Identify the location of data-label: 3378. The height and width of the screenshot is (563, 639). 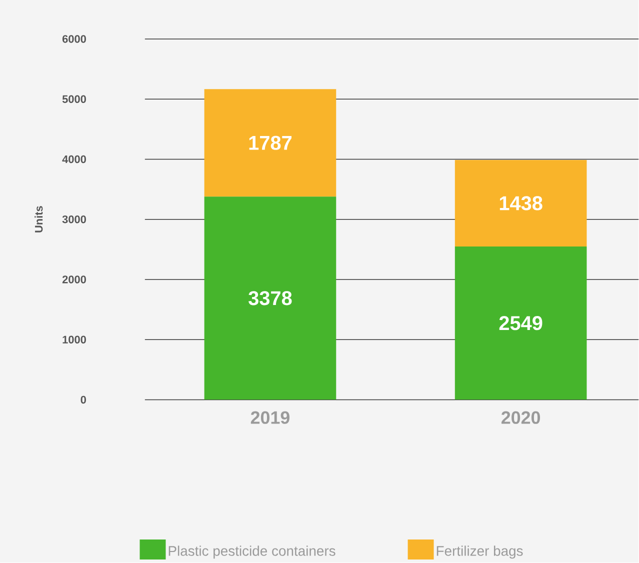
(270, 298).